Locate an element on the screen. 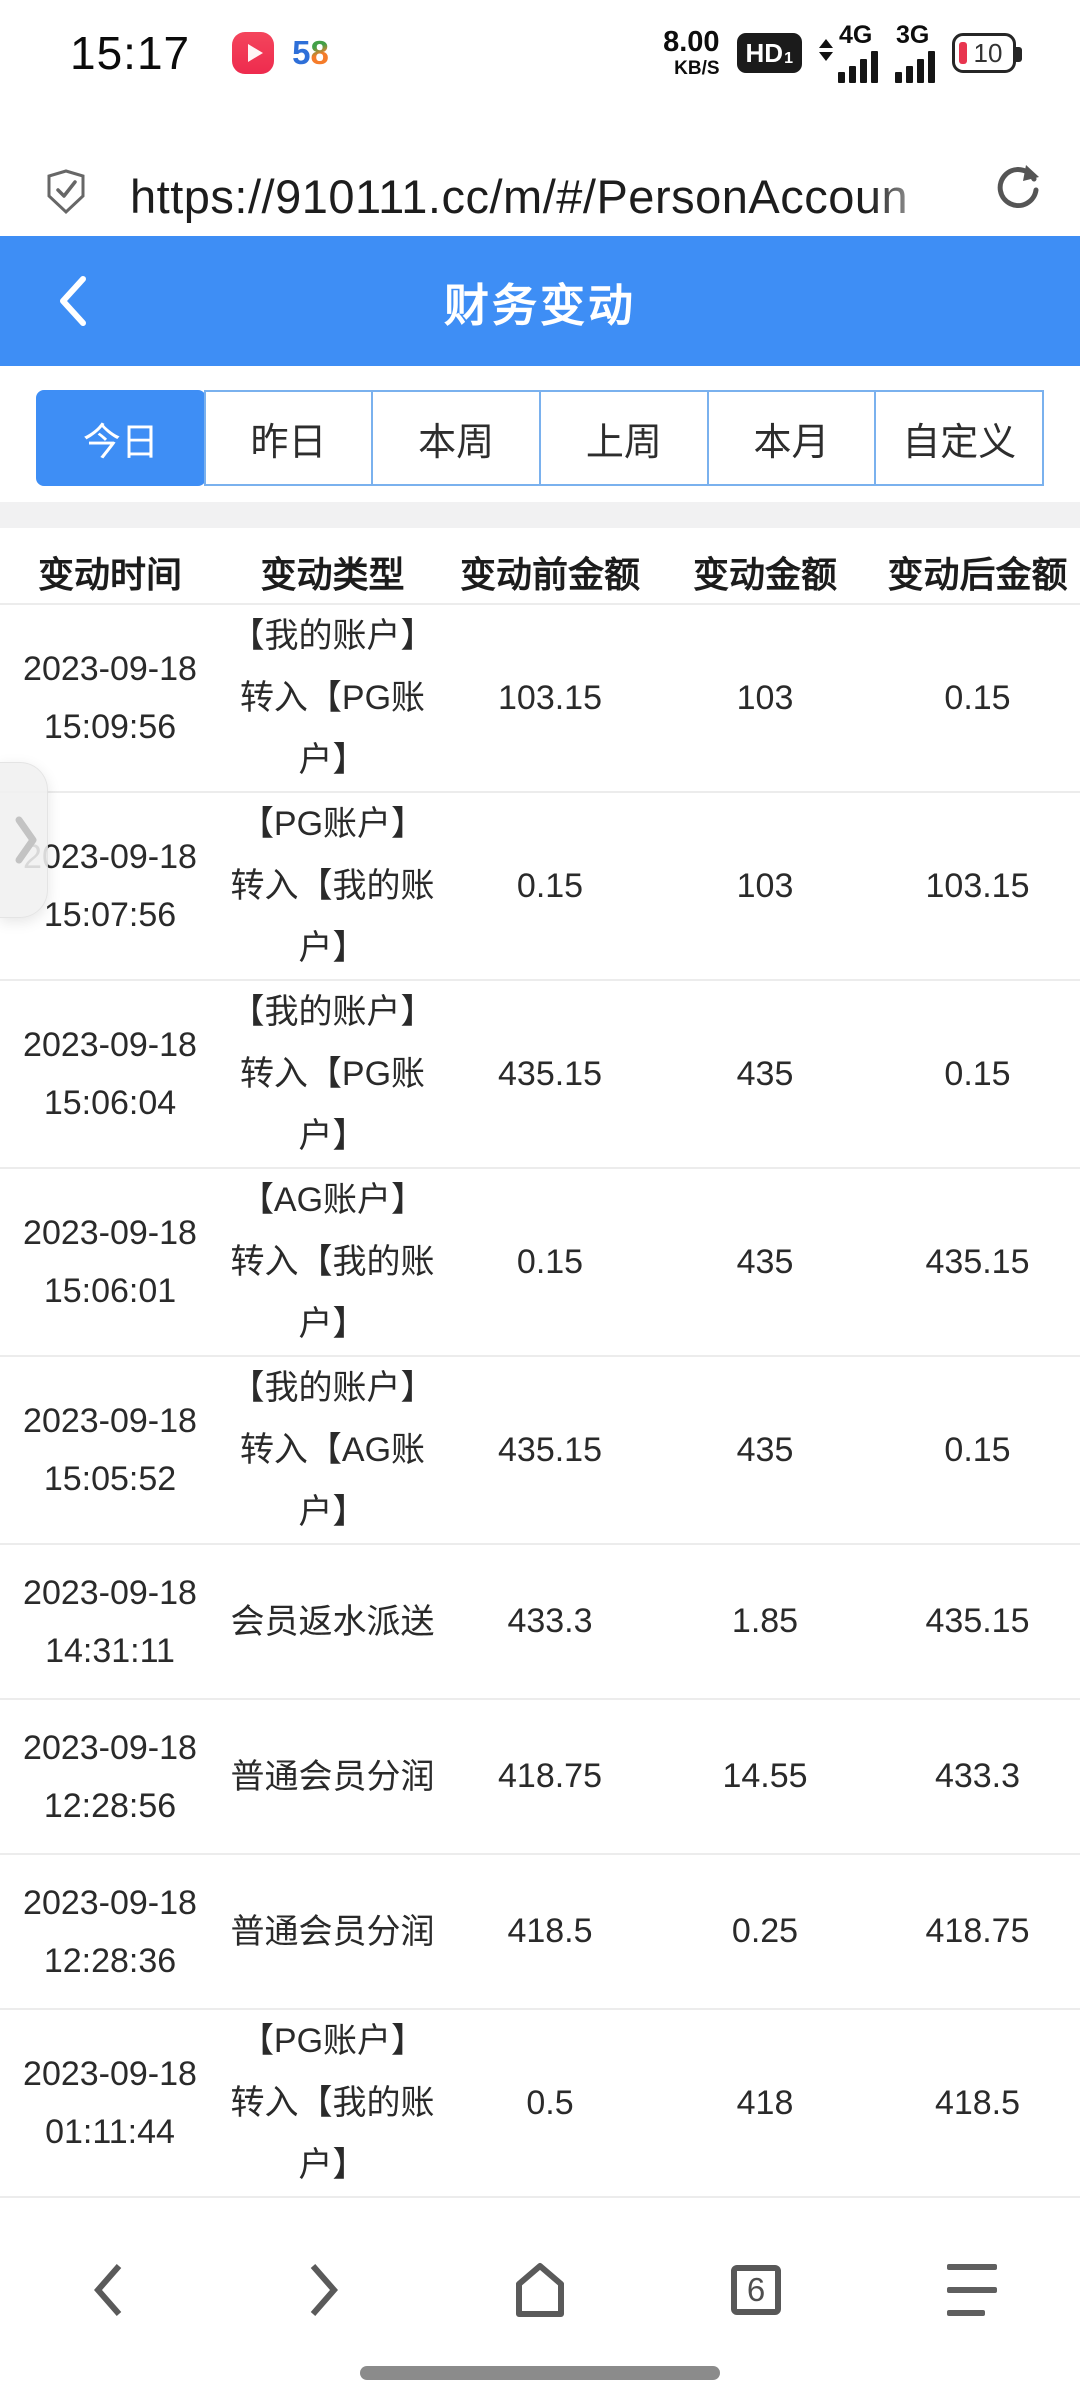 The width and height of the screenshot is (1080, 2400). table-header-row: 变动时间 变动类型 变动前金额 变动金额 变动后金额 is located at coordinates (540, 572).